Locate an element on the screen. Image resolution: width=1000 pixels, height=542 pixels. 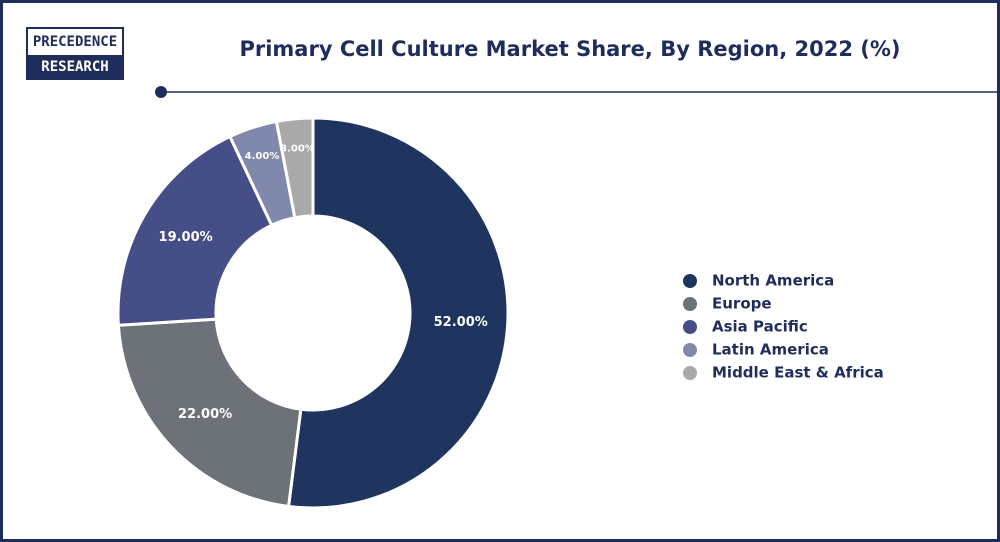
logo-band is located at coordinates (75, 67).